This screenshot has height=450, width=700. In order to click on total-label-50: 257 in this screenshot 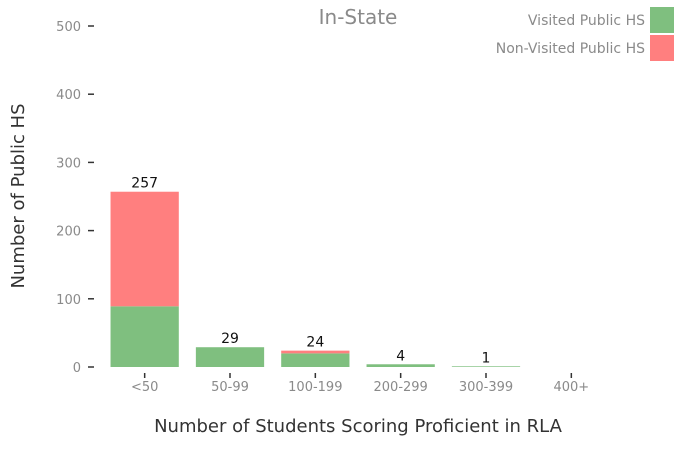, I will do `click(144, 184)`.